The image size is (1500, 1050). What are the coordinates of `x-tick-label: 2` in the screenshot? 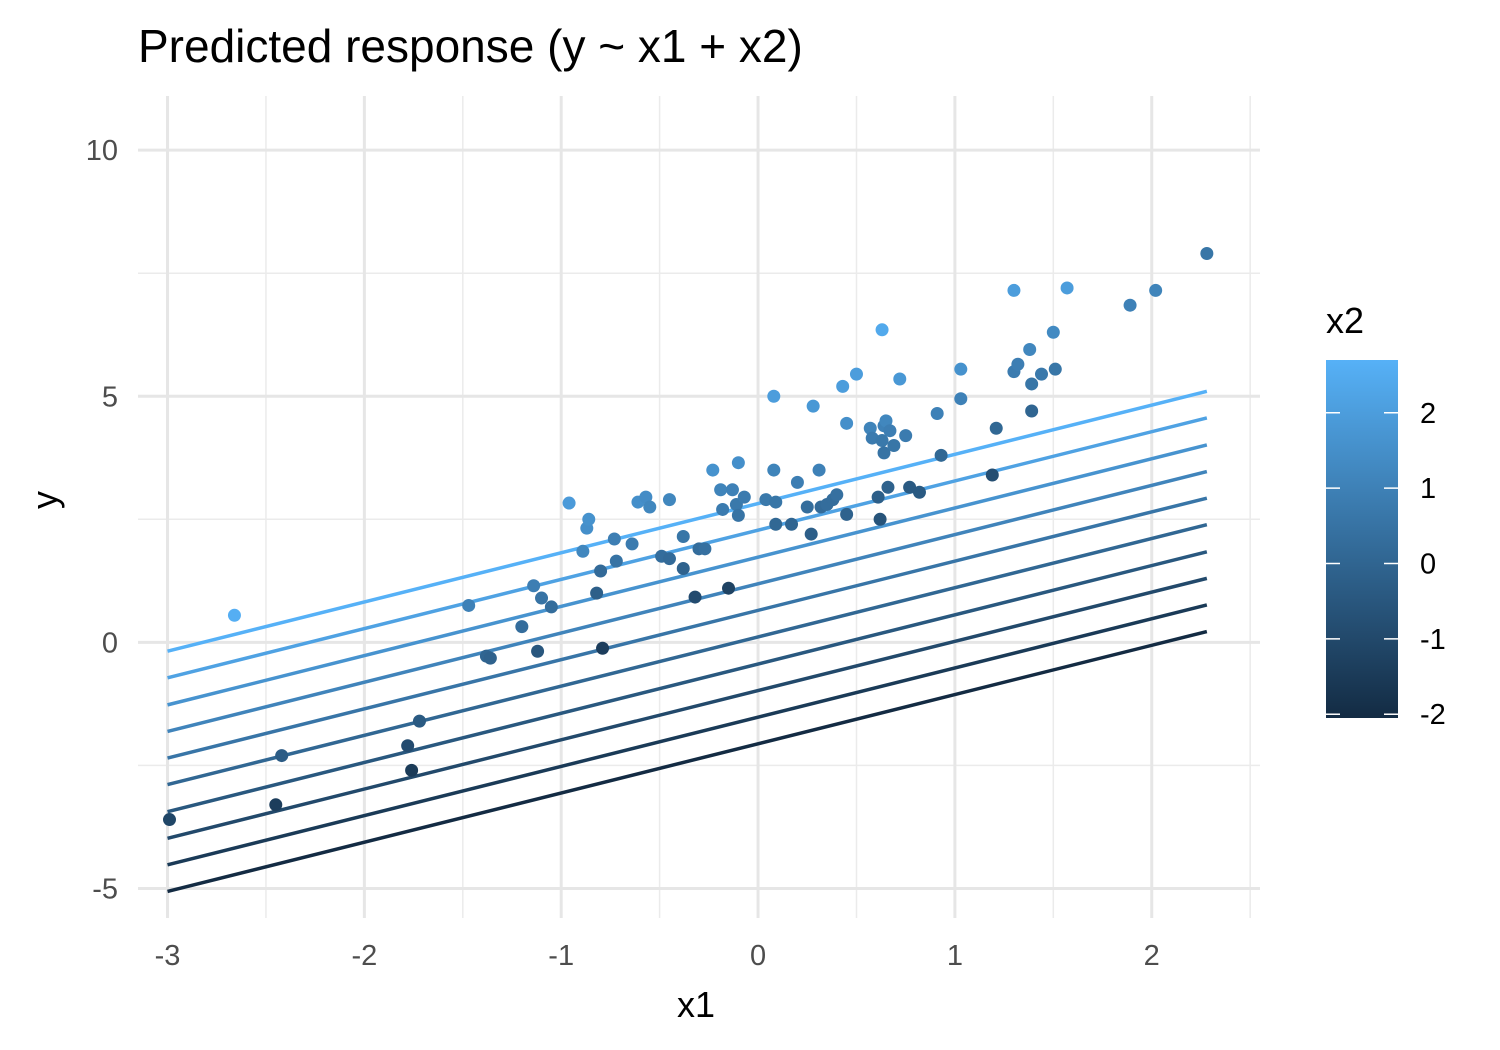 It's located at (1152, 956).